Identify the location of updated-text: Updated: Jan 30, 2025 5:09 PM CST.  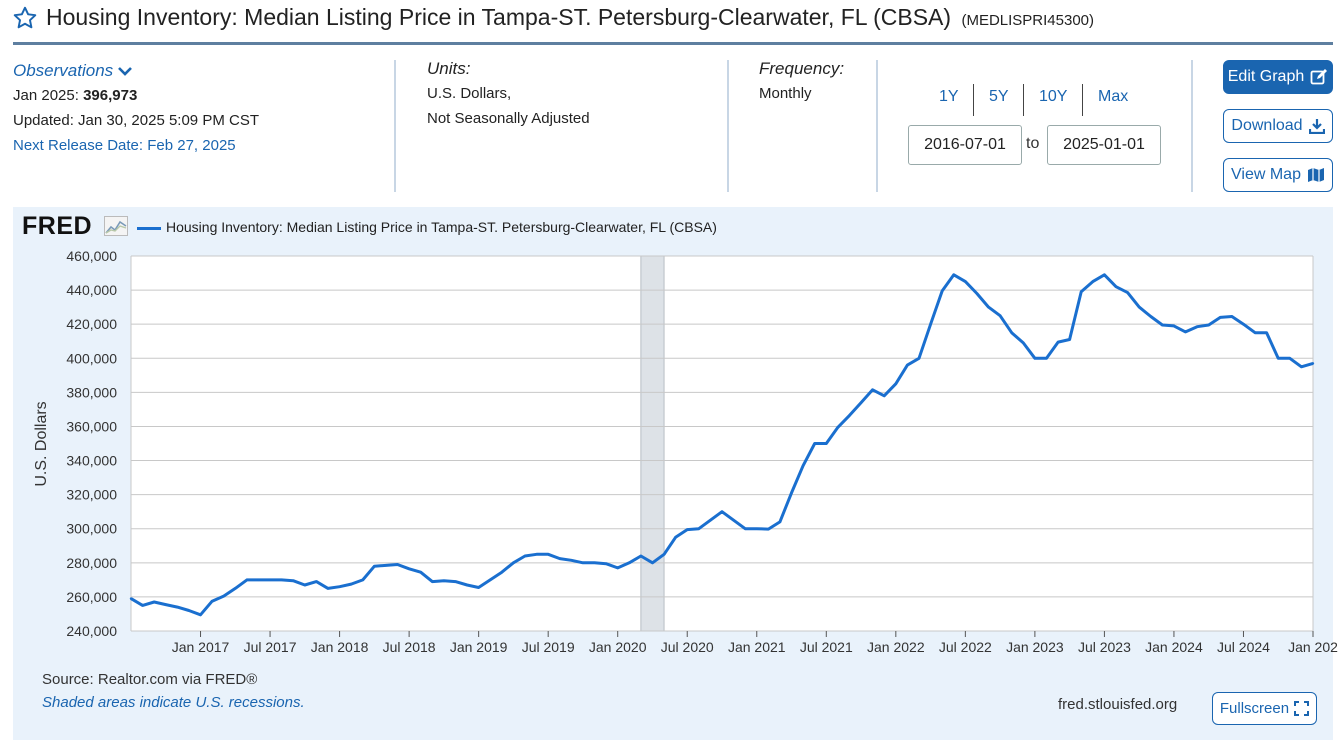
(136, 120).